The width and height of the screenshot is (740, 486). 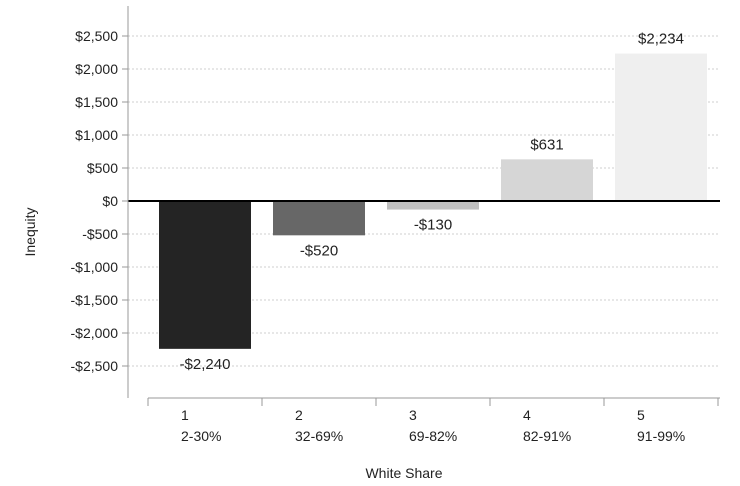 What do you see at coordinates (96, 69) in the screenshot?
I see `y-tick-label: $2,000` at bounding box center [96, 69].